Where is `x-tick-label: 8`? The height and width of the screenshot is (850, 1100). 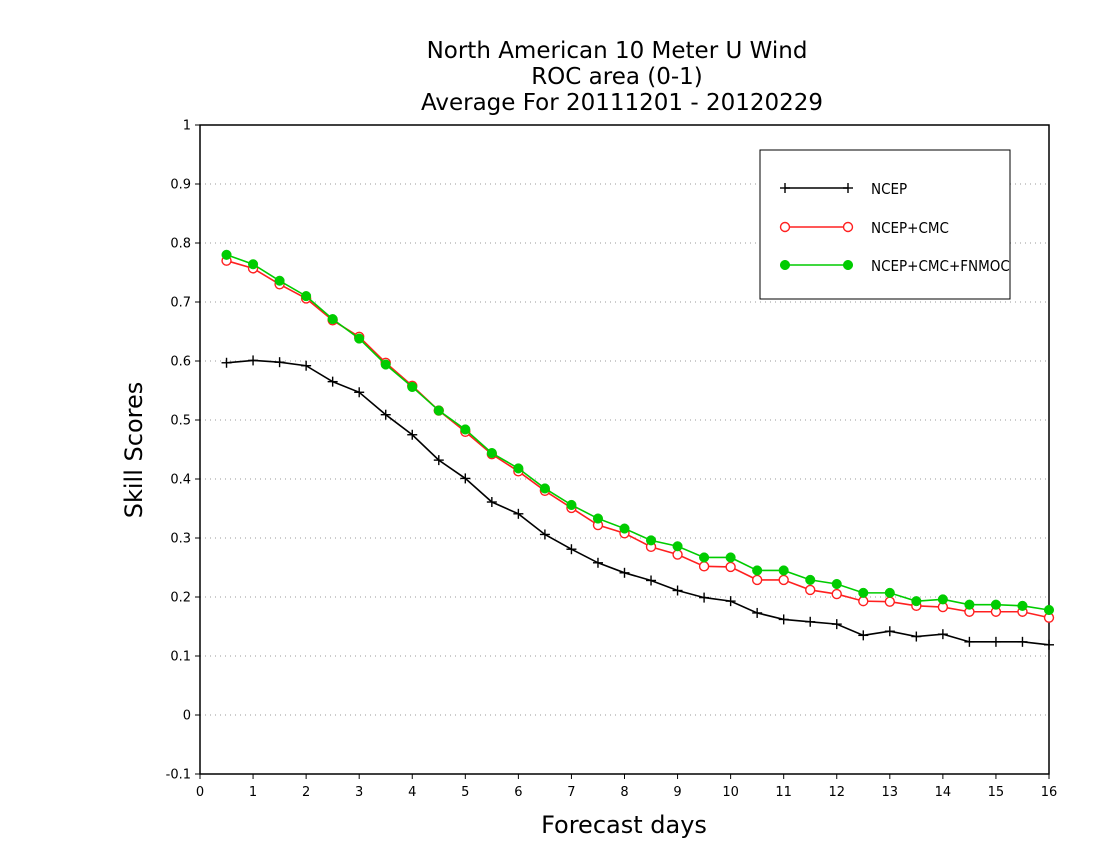 x-tick-label: 8 is located at coordinates (624, 792).